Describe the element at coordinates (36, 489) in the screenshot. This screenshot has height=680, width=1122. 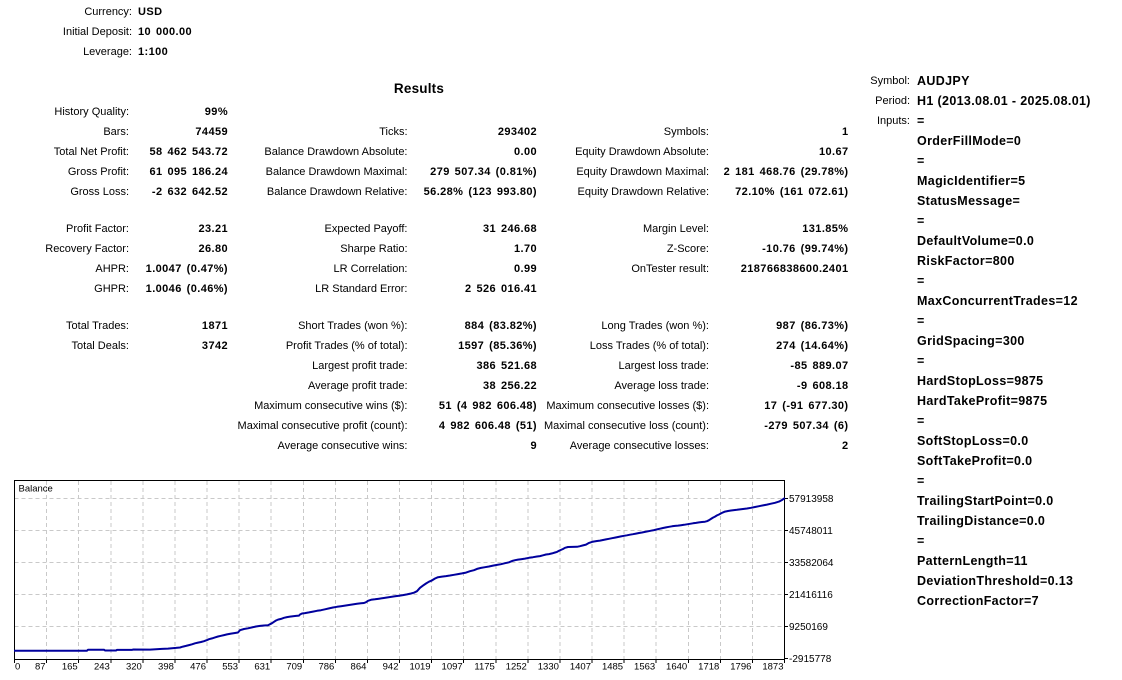
I see `svg-text: Balance` at that location.